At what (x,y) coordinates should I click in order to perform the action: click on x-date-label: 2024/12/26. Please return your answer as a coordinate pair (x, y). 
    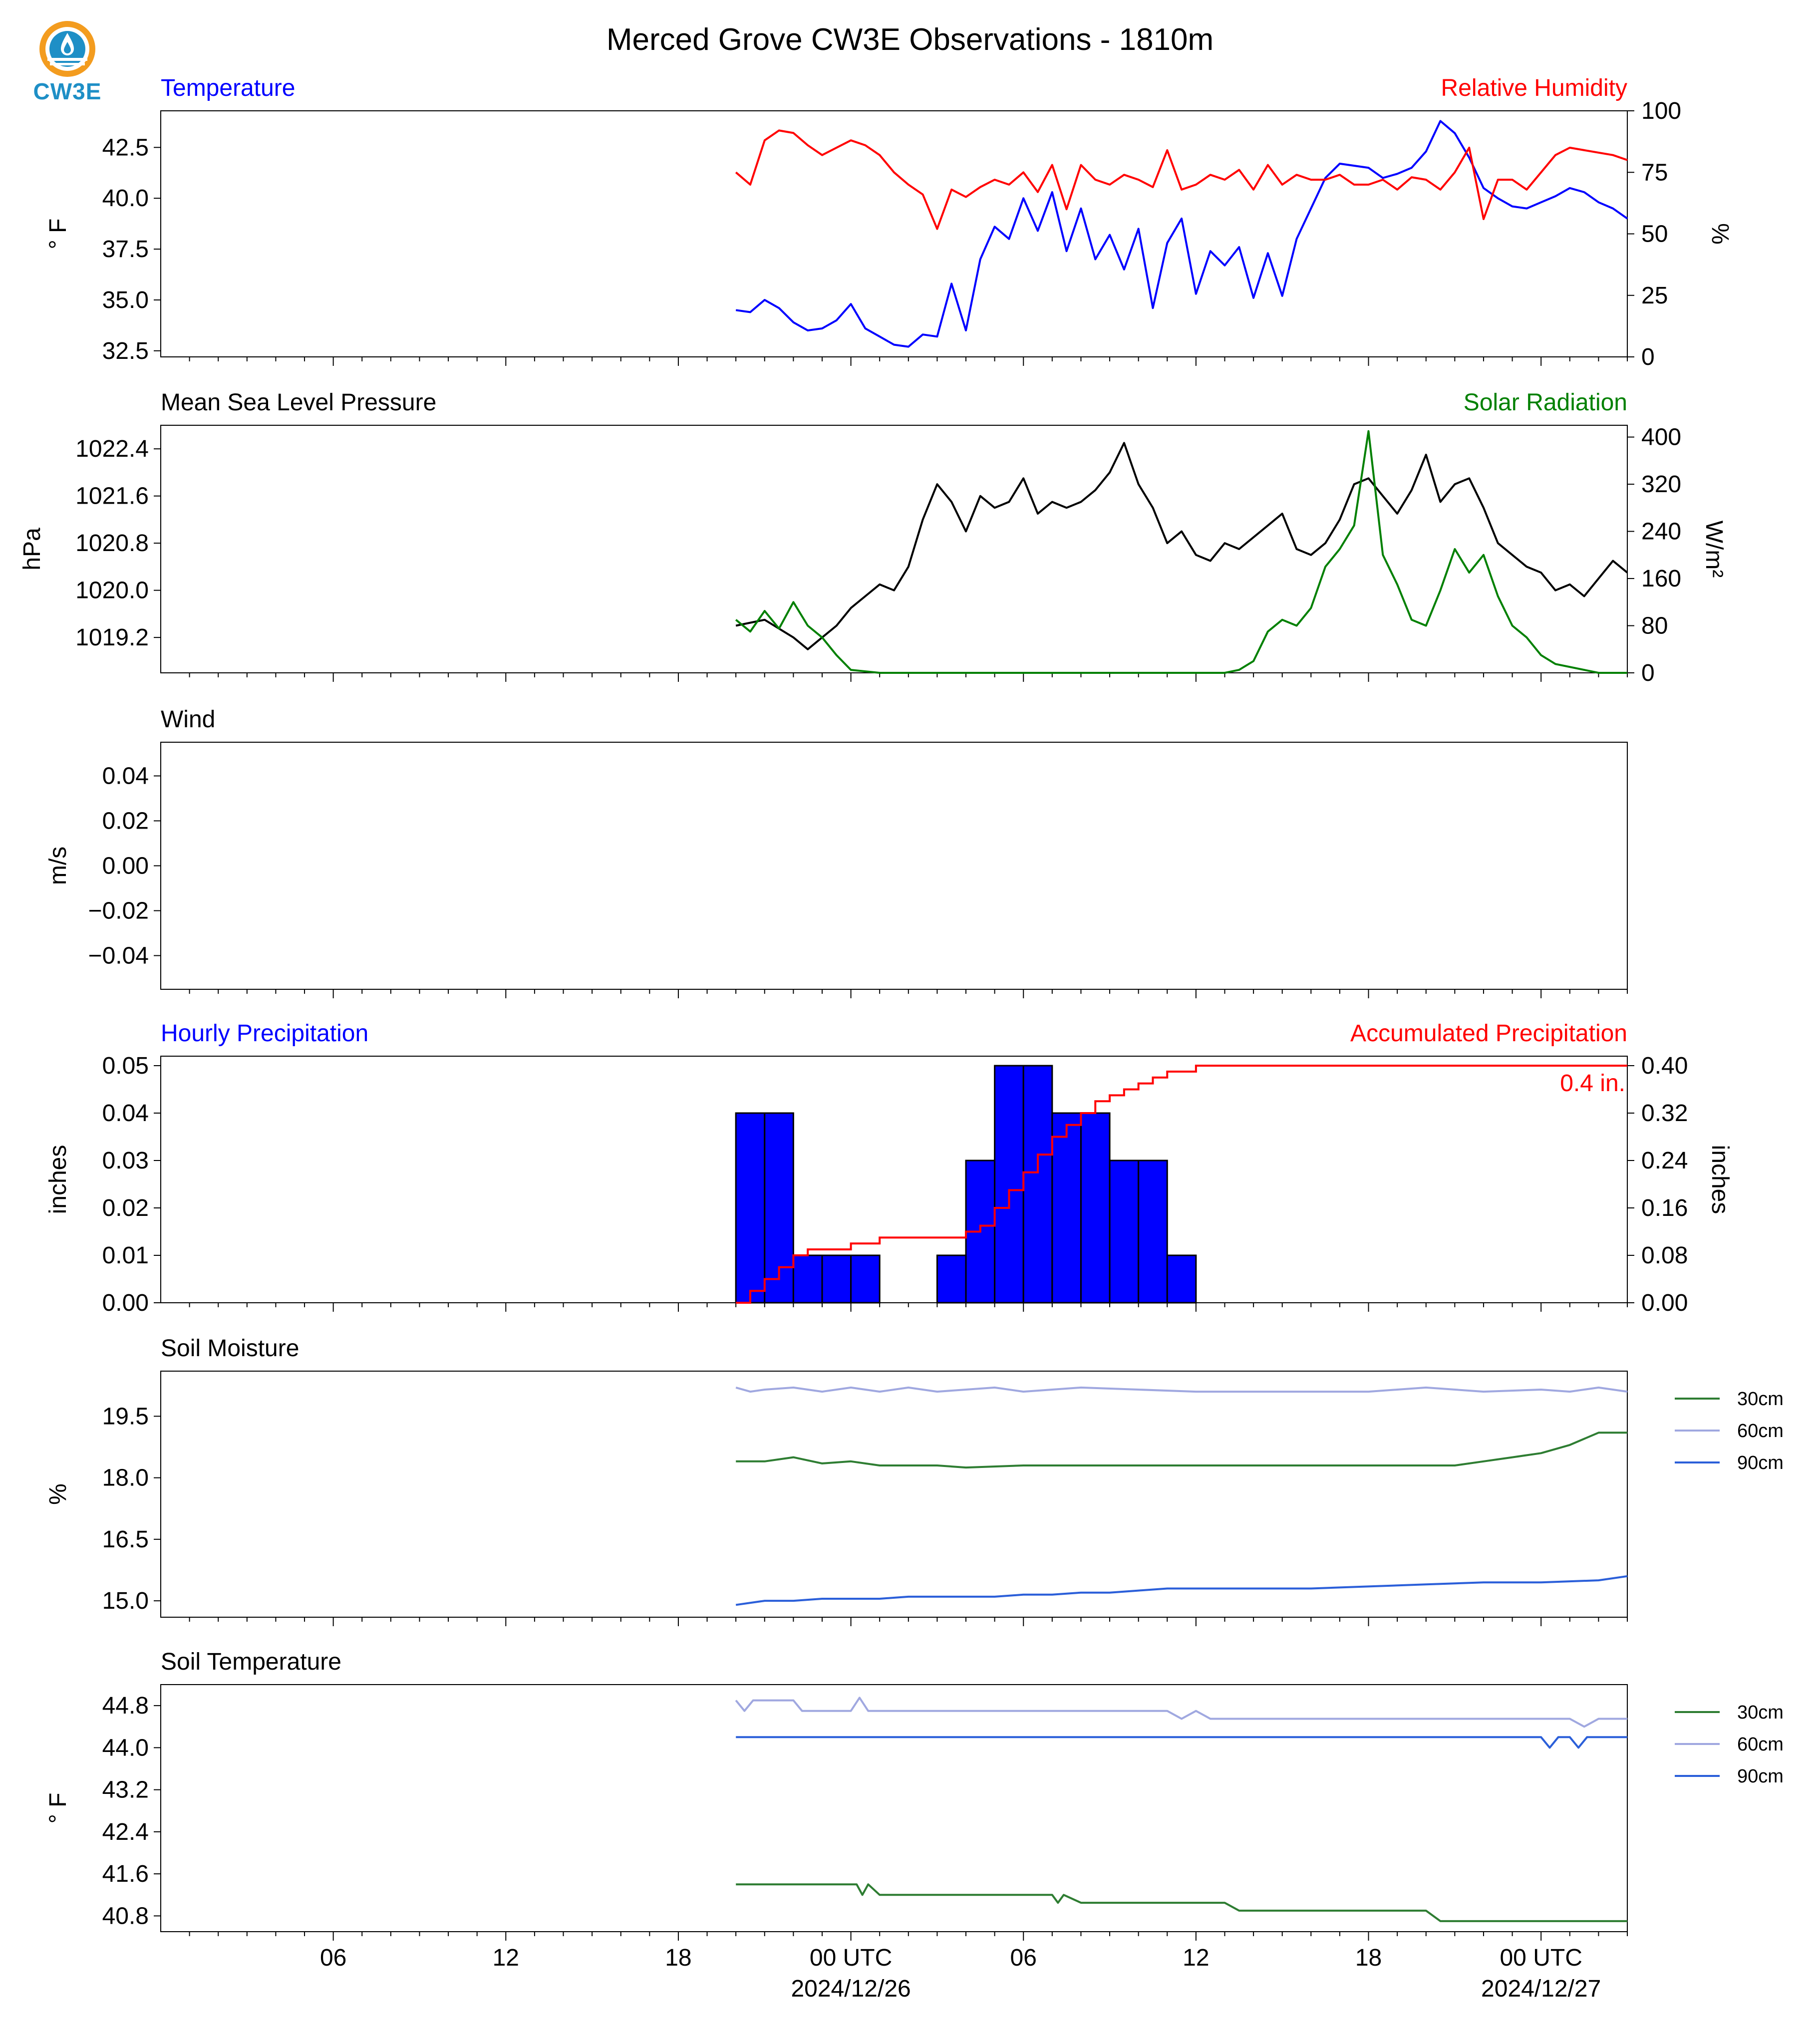
    Looking at the image, I should click on (850, 1989).